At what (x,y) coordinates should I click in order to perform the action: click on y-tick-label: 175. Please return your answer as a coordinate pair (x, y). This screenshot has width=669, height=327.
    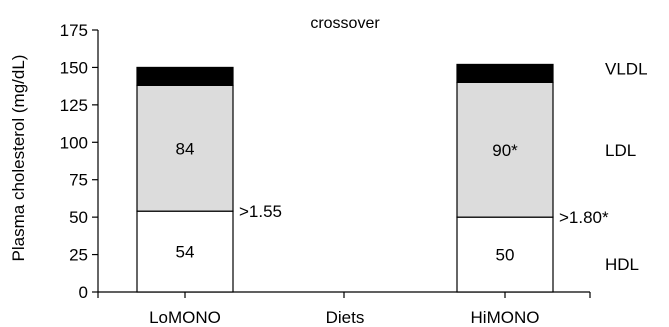
    Looking at the image, I should click on (74, 30).